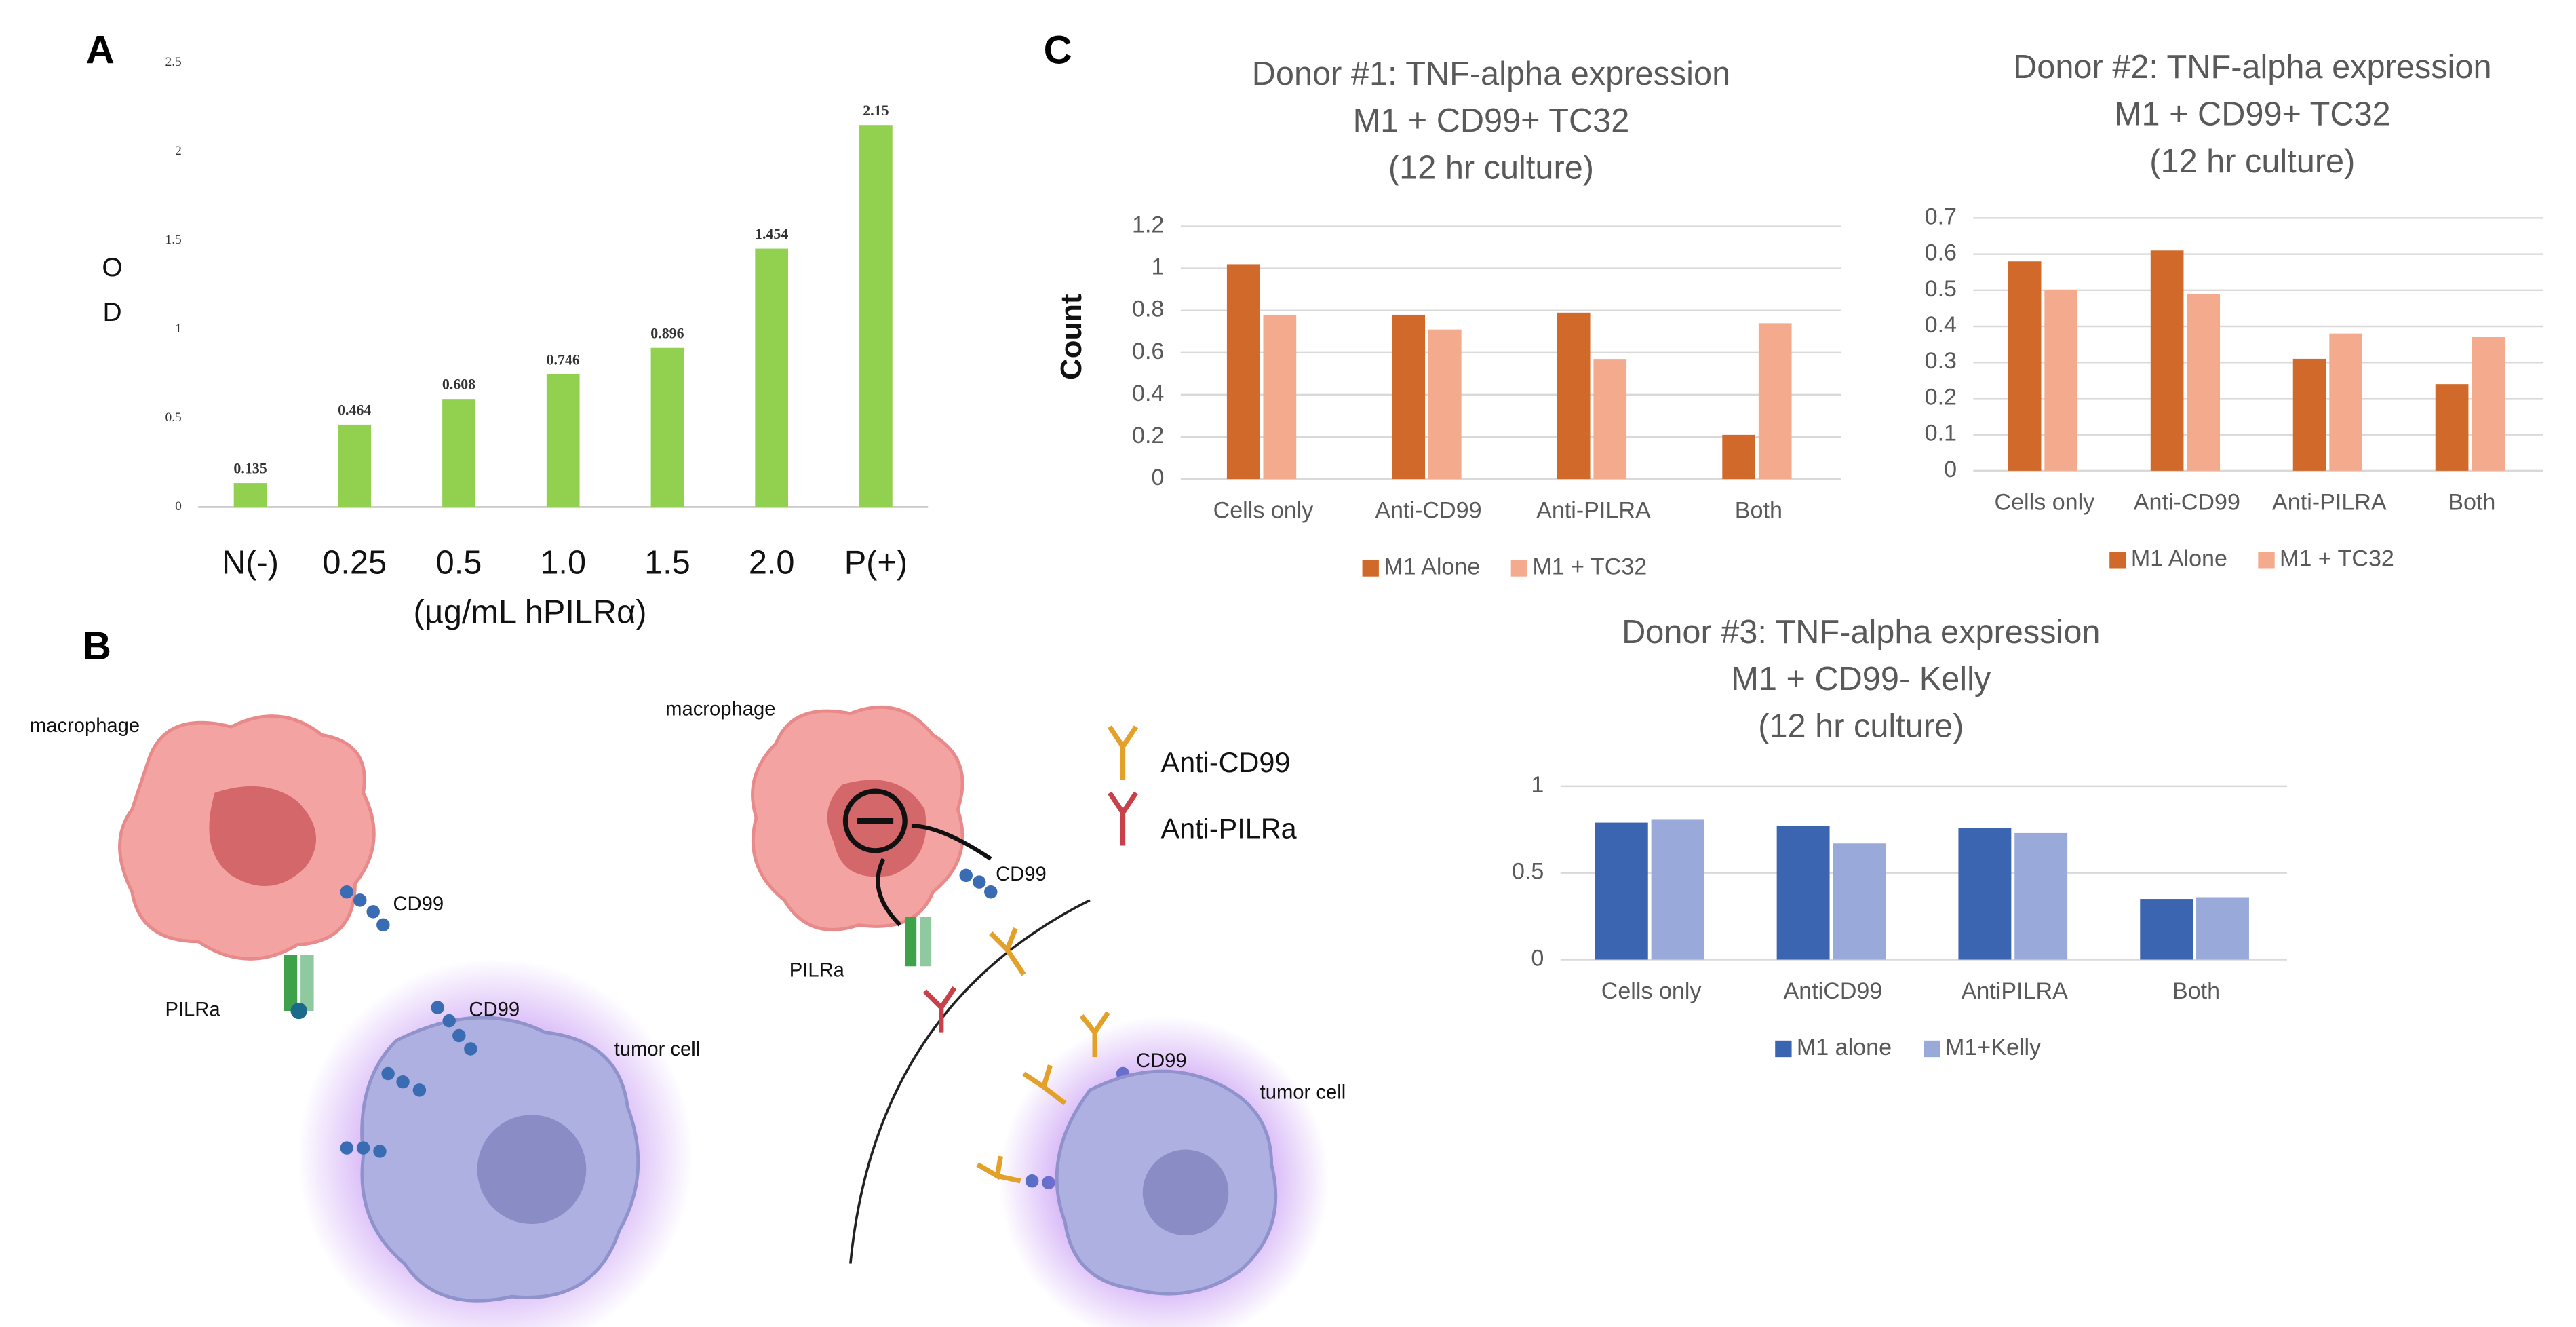 This screenshot has height=1327, width=2576. What do you see at coordinates (1861, 679) in the screenshot?
I see `chart-title: M1 + CD99- Kelly` at bounding box center [1861, 679].